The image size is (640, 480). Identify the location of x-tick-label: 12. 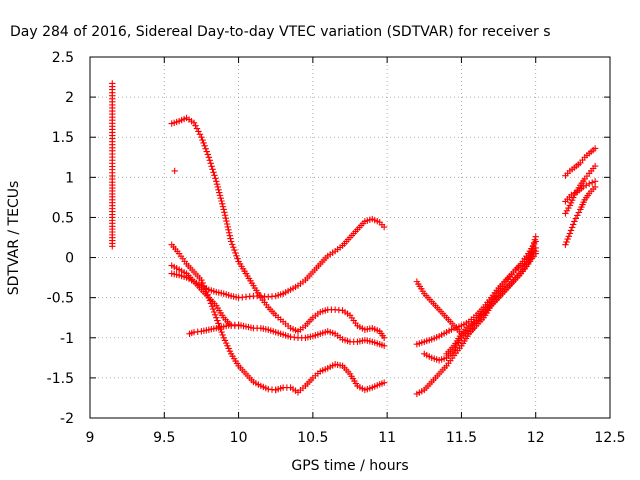
(536, 438).